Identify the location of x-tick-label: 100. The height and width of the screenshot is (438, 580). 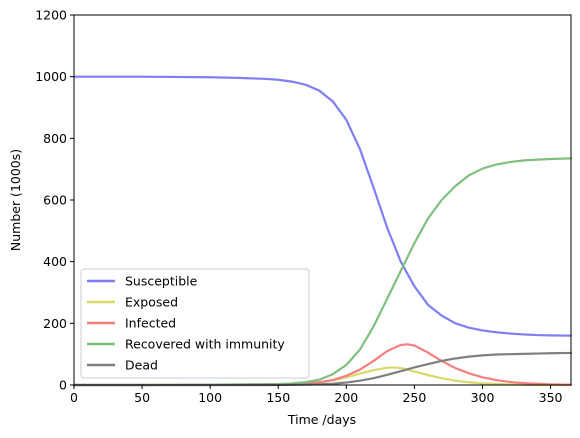
(210, 397).